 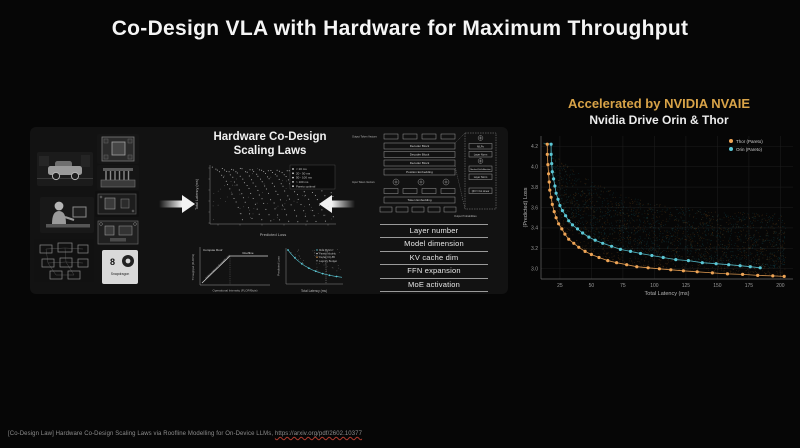 What do you see at coordinates (717, 286) in the screenshot?
I see `svg-text: 150` at bounding box center [717, 286].